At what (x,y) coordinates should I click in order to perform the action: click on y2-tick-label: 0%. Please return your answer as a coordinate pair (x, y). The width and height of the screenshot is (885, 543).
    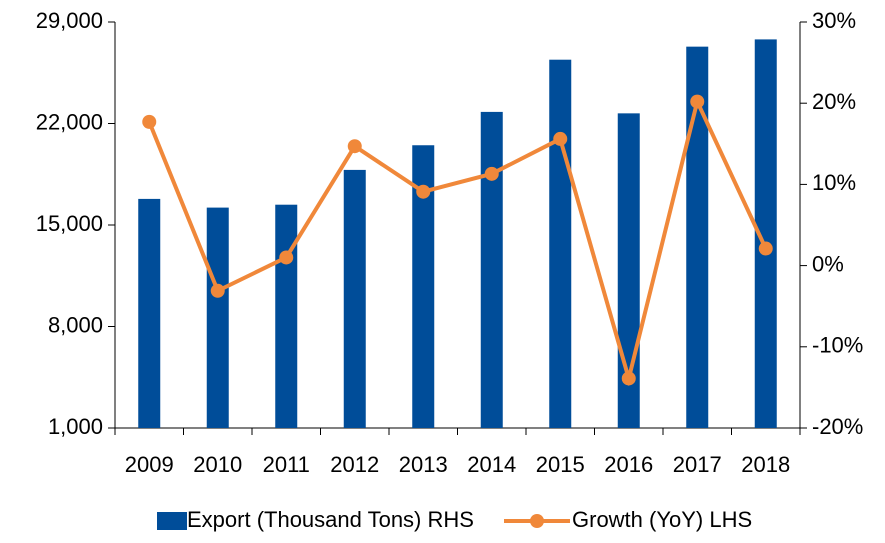
    Looking at the image, I should click on (828, 263).